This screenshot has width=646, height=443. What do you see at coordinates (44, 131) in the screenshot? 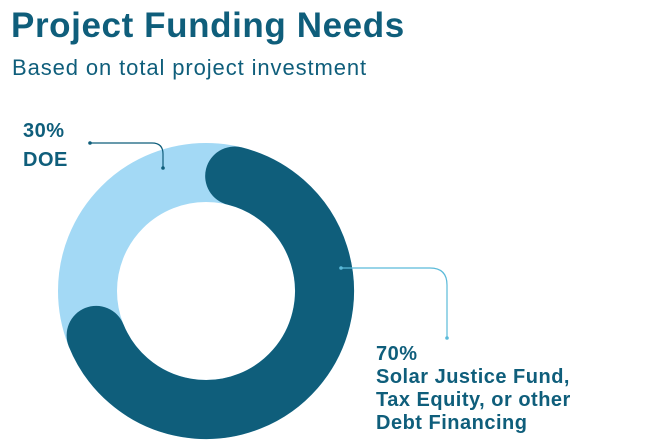
I see `label-doe-value: 30%` at bounding box center [44, 131].